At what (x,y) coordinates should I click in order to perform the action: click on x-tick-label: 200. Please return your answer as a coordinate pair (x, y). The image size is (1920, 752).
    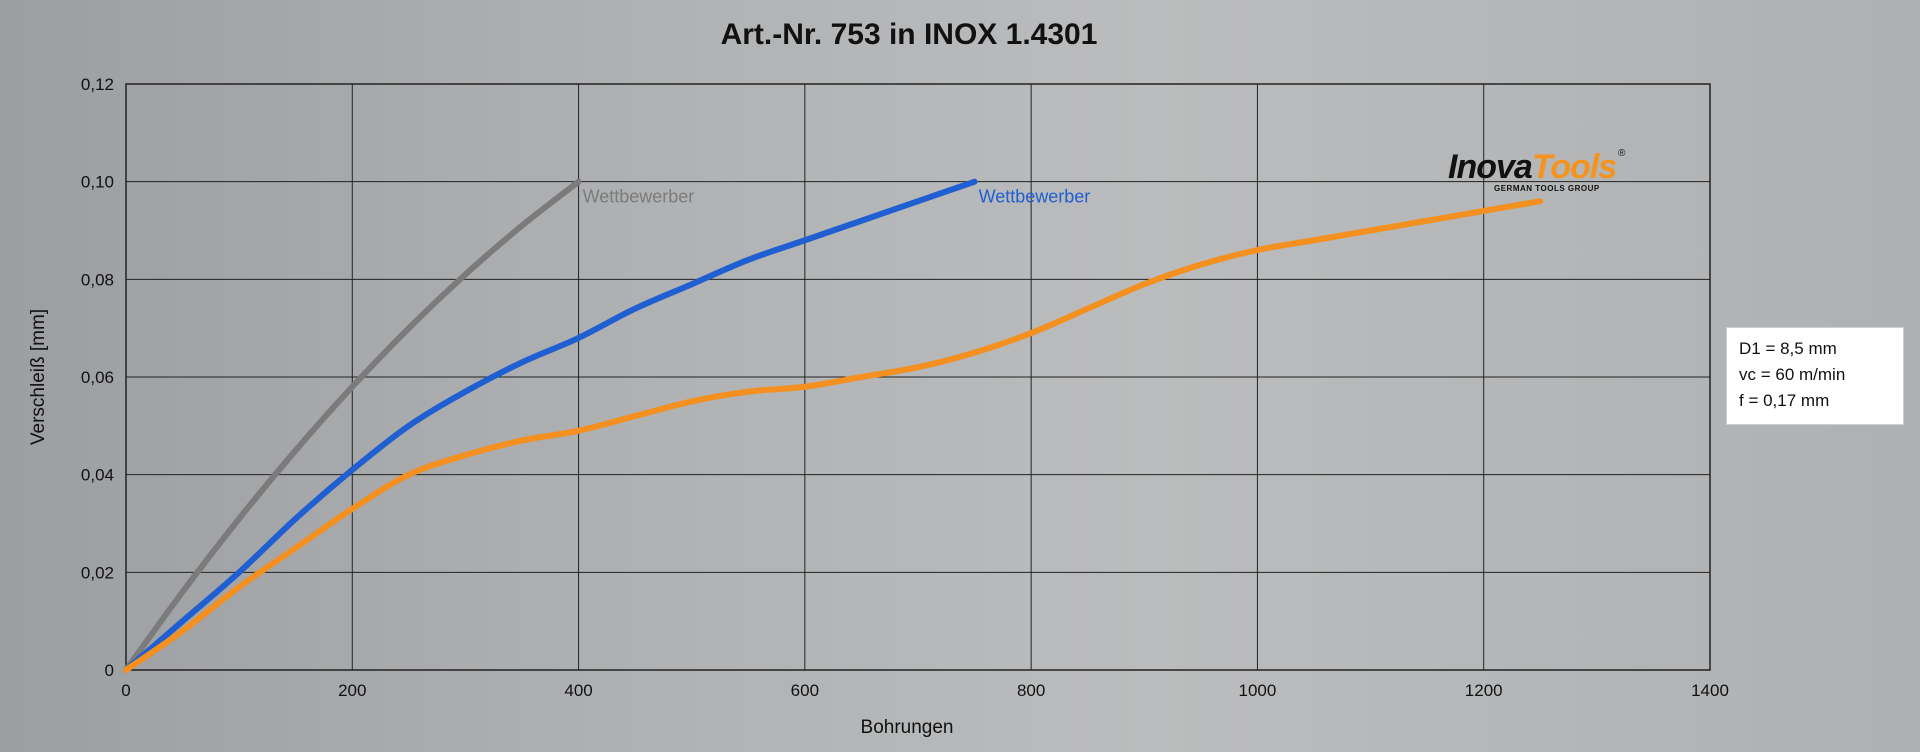
    Looking at the image, I should click on (352, 690).